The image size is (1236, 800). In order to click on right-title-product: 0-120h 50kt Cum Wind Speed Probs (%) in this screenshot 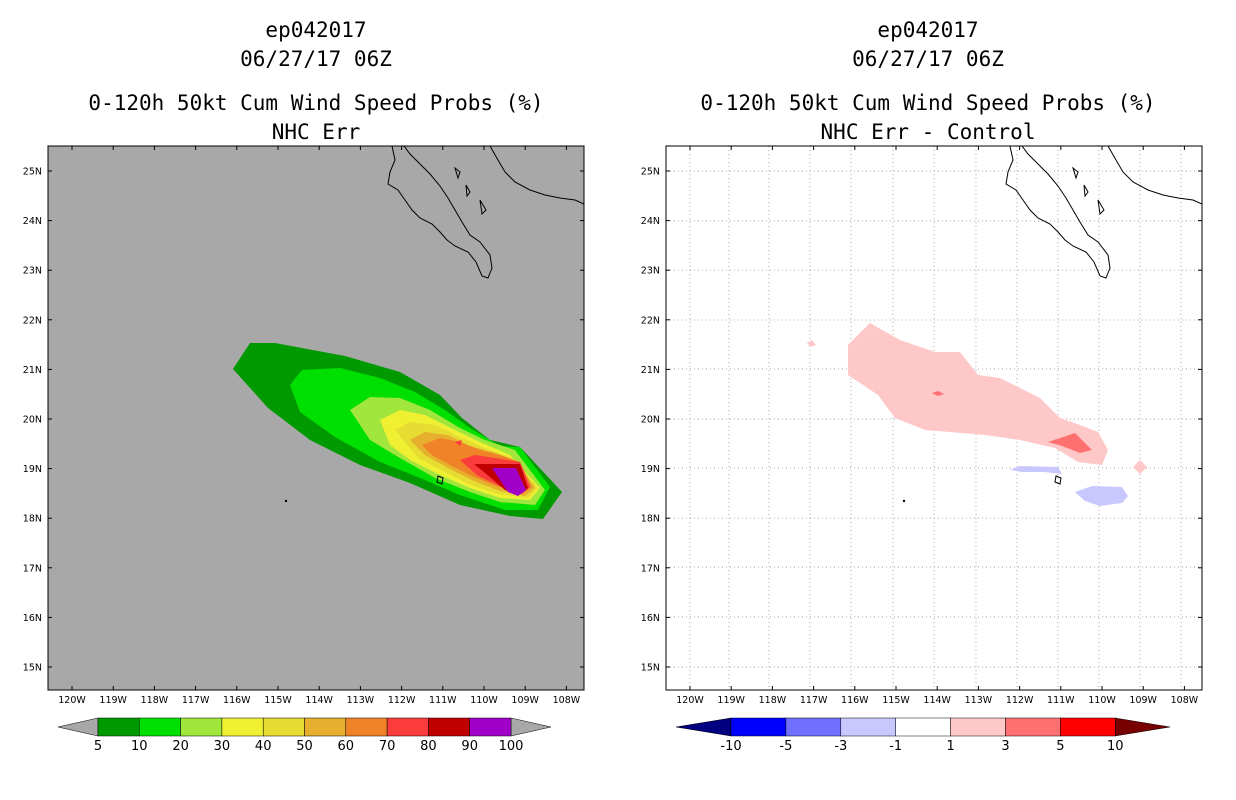, I will do `click(928, 103)`.